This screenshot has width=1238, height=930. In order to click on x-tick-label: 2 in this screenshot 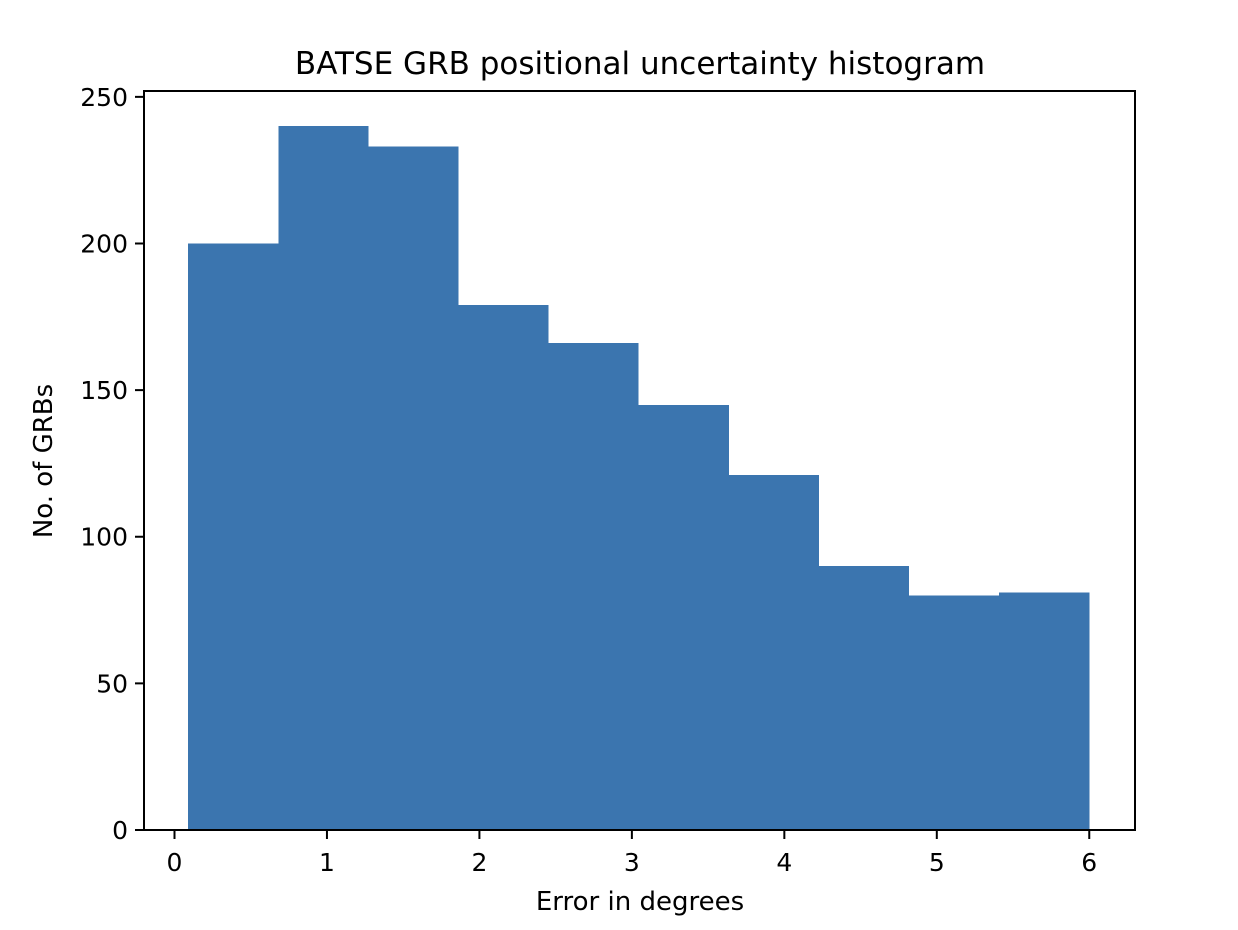, I will do `click(479, 862)`.